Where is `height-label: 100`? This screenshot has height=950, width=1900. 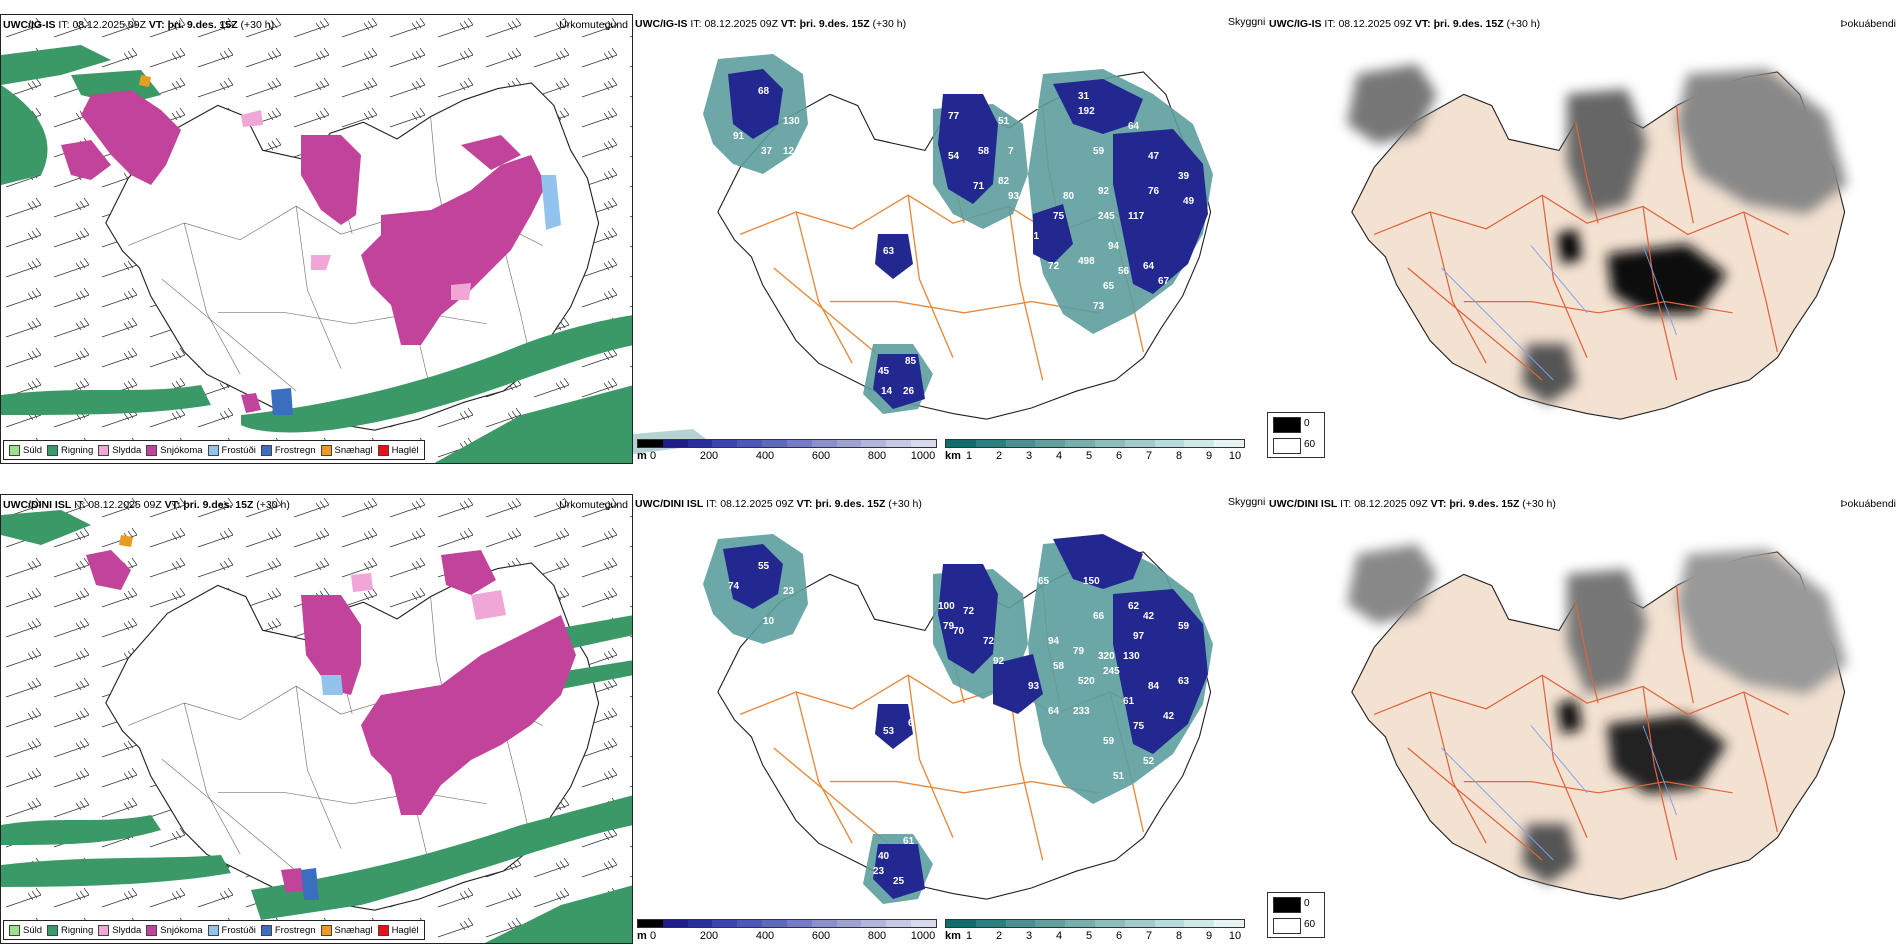 height-label: 100 is located at coordinates (946, 606).